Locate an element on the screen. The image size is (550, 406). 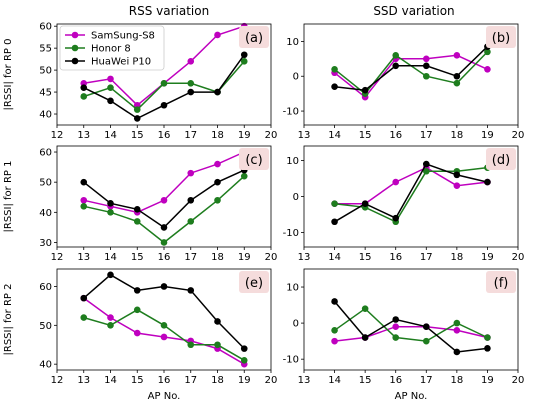
y-tick-label: 30 is located at coordinates (45, 243).